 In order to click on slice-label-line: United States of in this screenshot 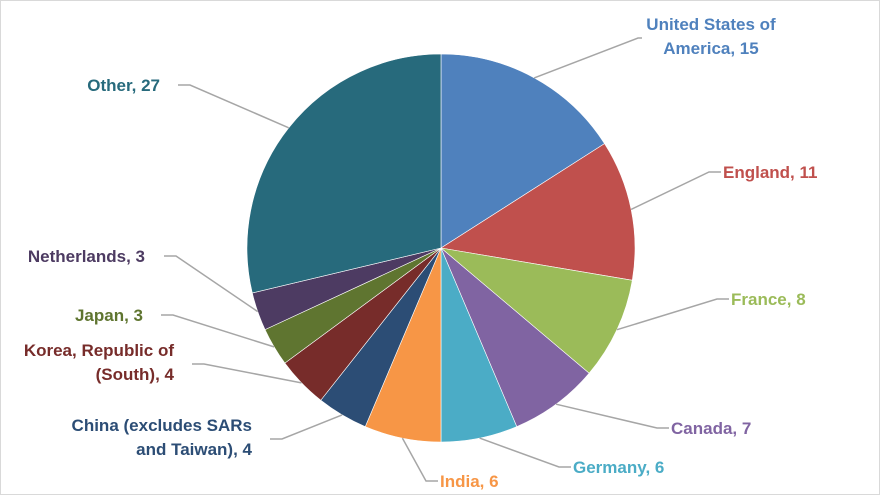, I will do `click(711, 24)`.